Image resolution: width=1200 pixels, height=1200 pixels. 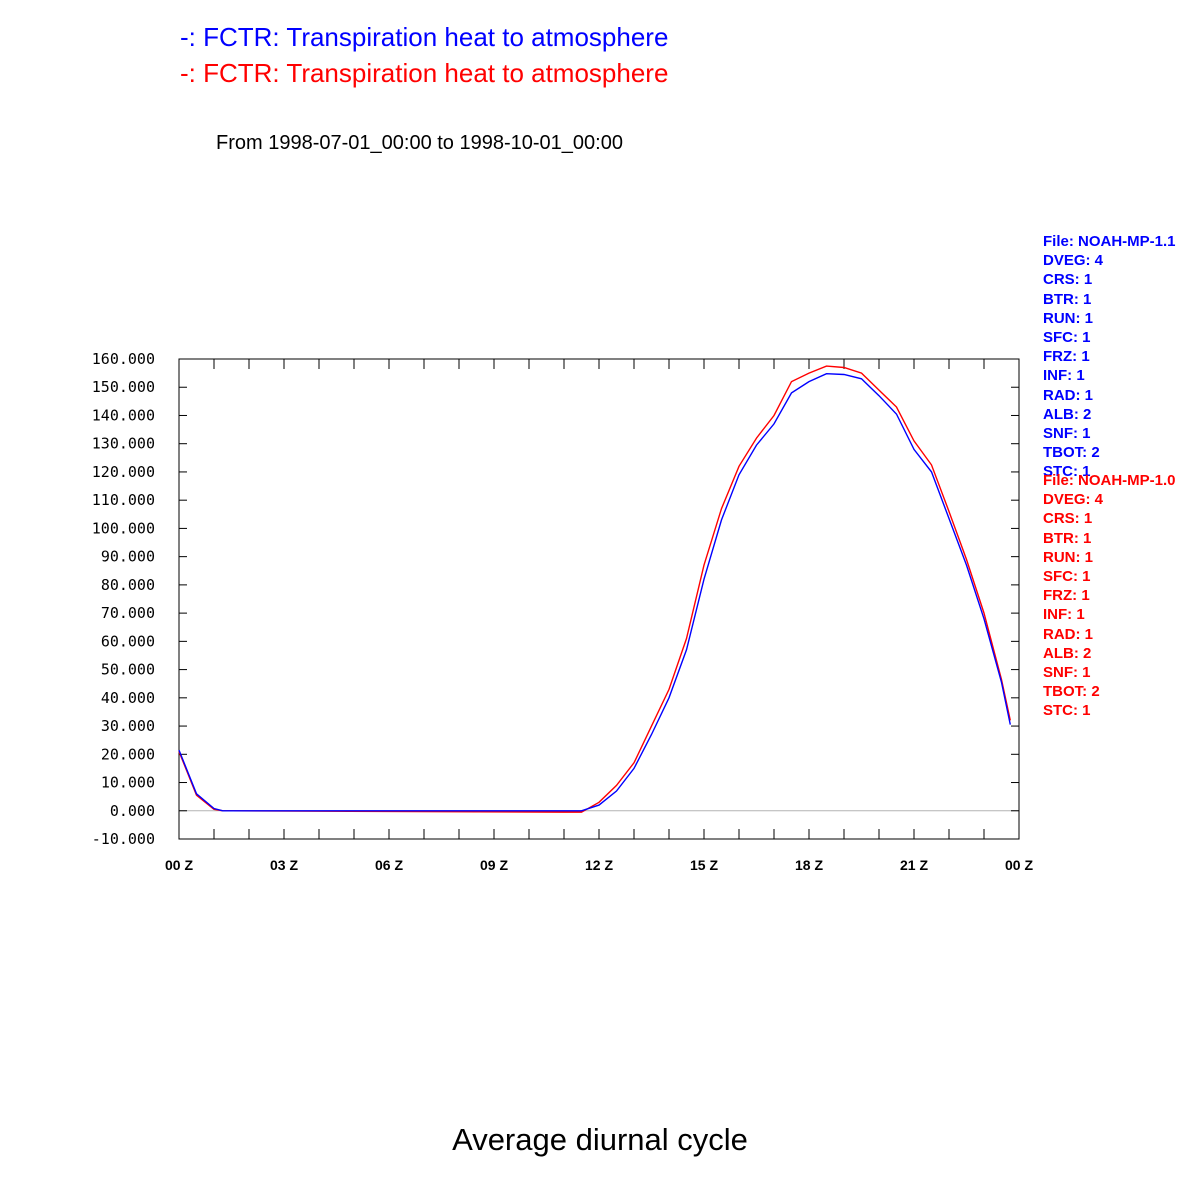 I want to click on x-tick-label: 09 Z, so click(x=494, y=865).